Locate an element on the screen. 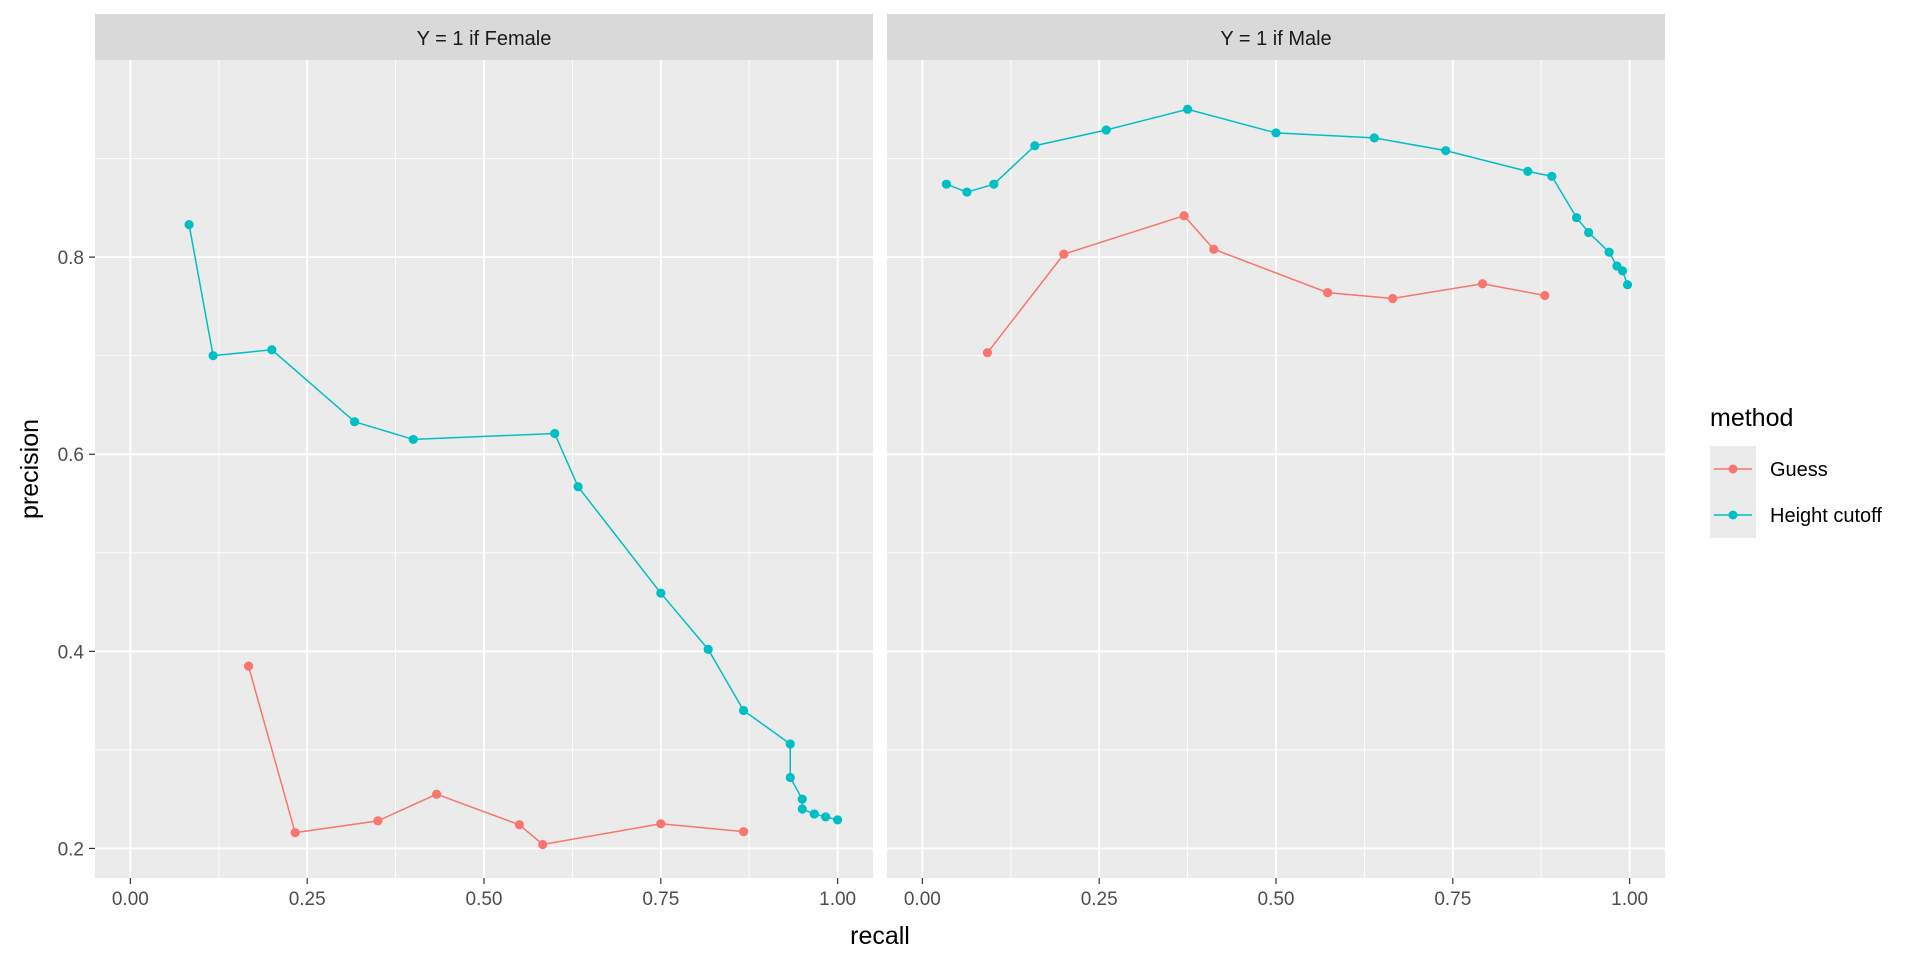 This screenshot has height=960, width=1920. strip-label-female: Y = 1 if Female is located at coordinates (484, 39).